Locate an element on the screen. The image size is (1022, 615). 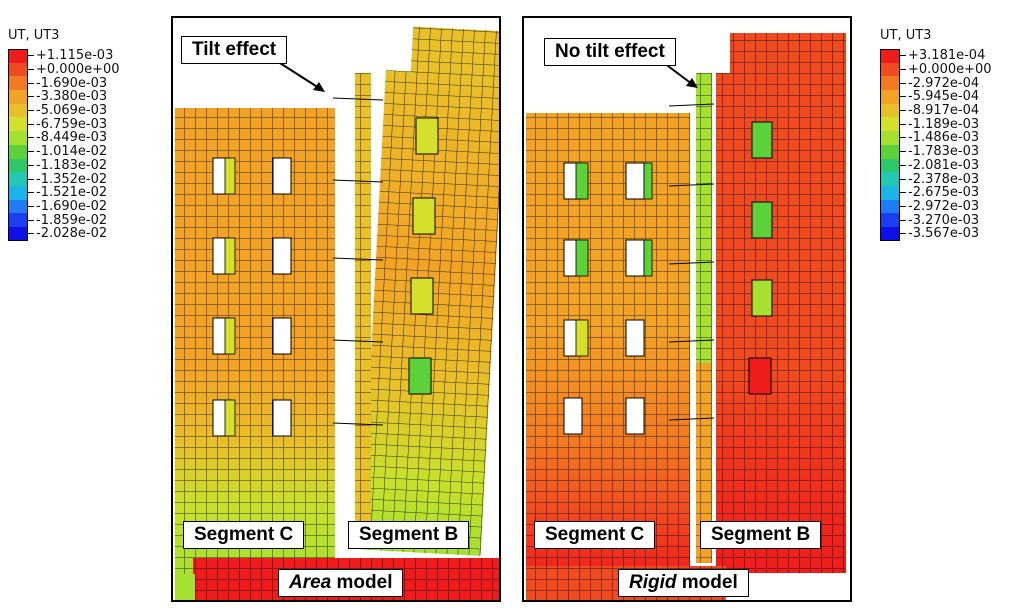
right-legend-row: -2.675e-03 is located at coordinates (936, 192).